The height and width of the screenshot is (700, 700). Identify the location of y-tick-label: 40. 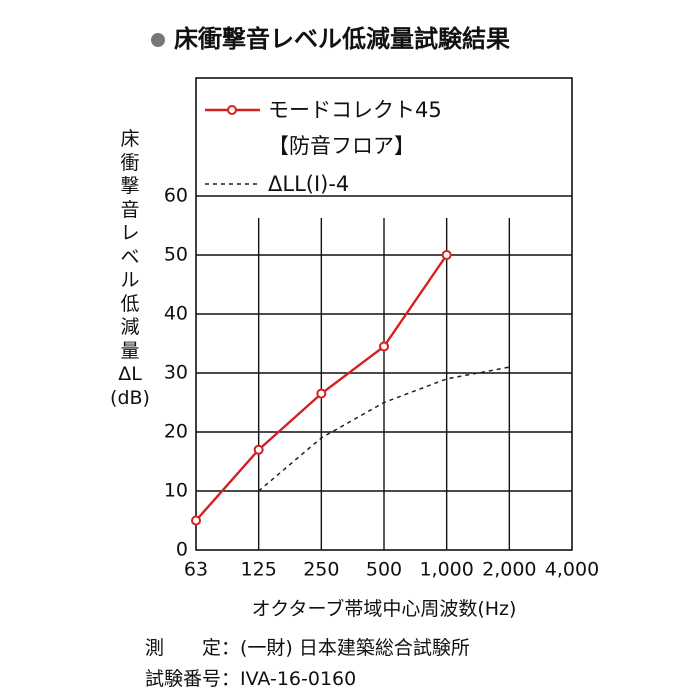
(176, 314).